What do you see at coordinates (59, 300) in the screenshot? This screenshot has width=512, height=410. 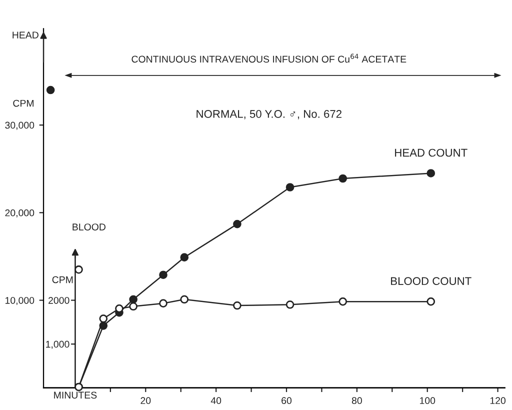 I see `y2-tick-label: 2000` at bounding box center [59, 300].